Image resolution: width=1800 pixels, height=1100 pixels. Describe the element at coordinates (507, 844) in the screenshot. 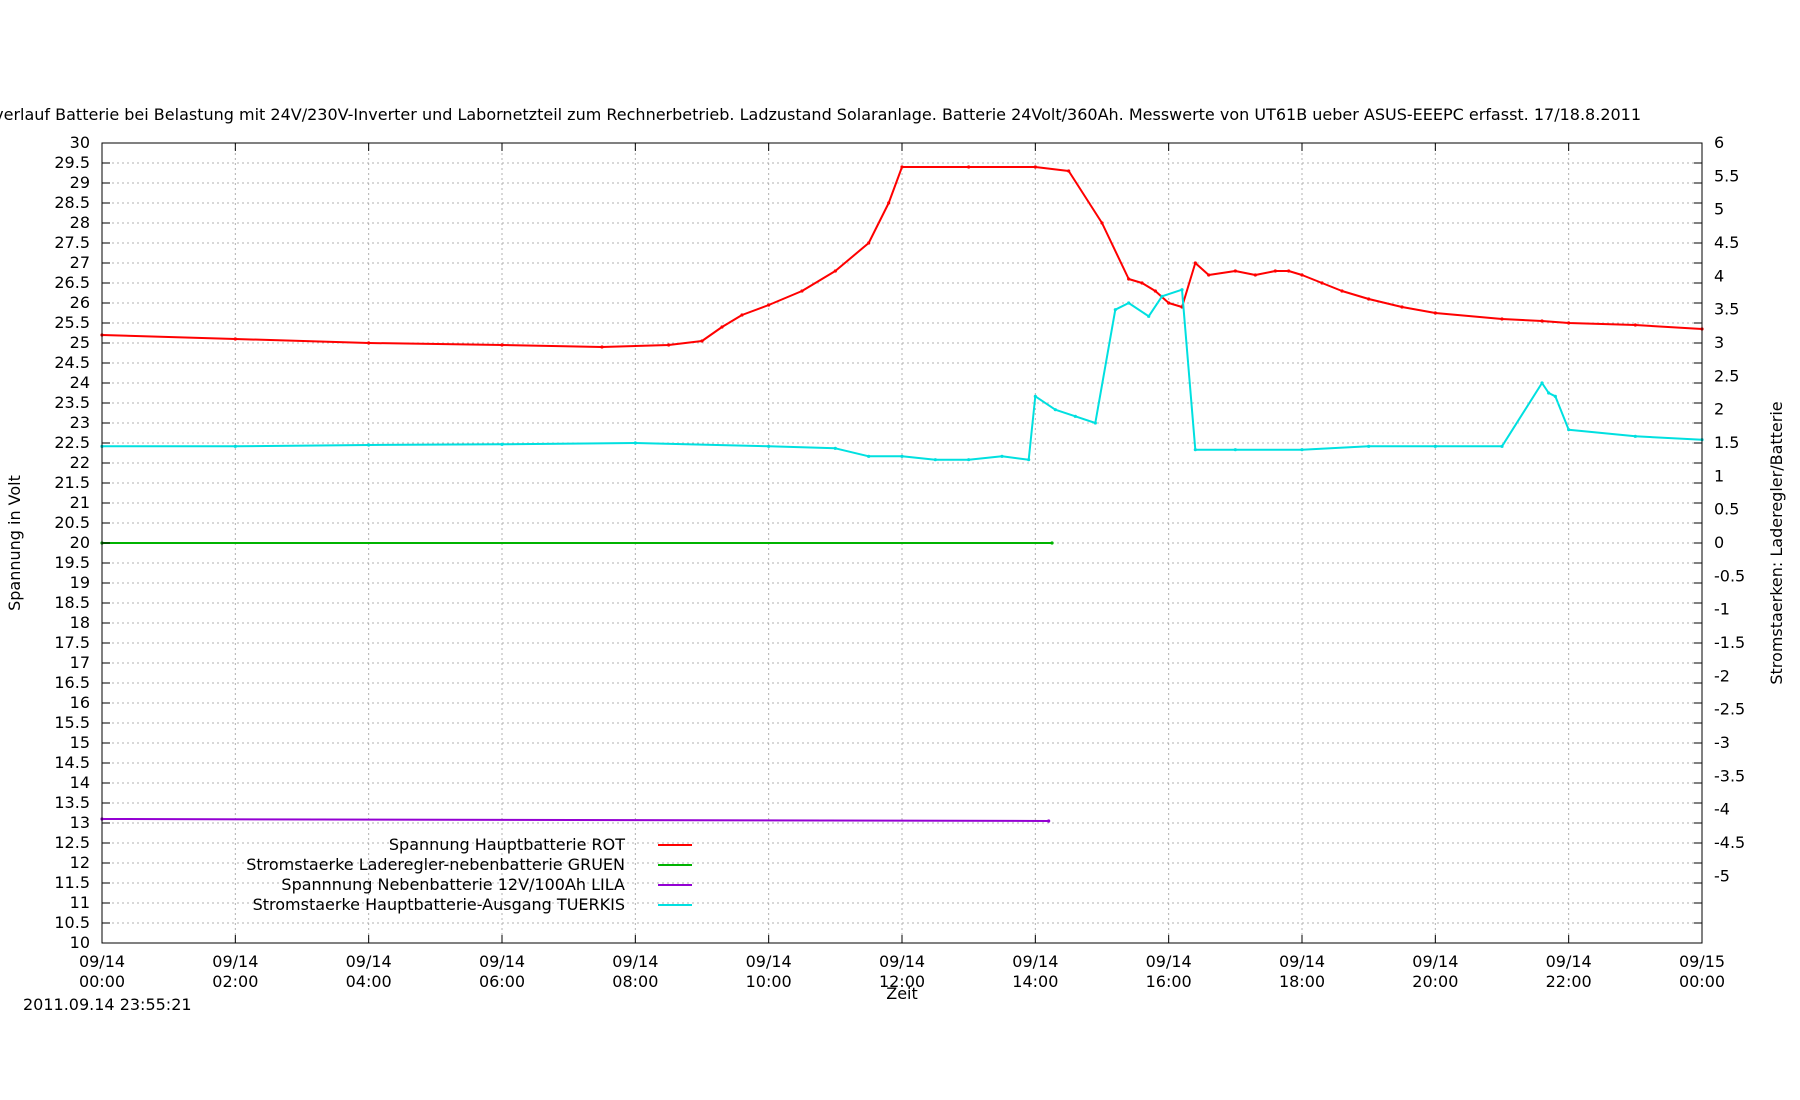

I see `legend-label: Spannung Hauptbatterie ROT` at that location.